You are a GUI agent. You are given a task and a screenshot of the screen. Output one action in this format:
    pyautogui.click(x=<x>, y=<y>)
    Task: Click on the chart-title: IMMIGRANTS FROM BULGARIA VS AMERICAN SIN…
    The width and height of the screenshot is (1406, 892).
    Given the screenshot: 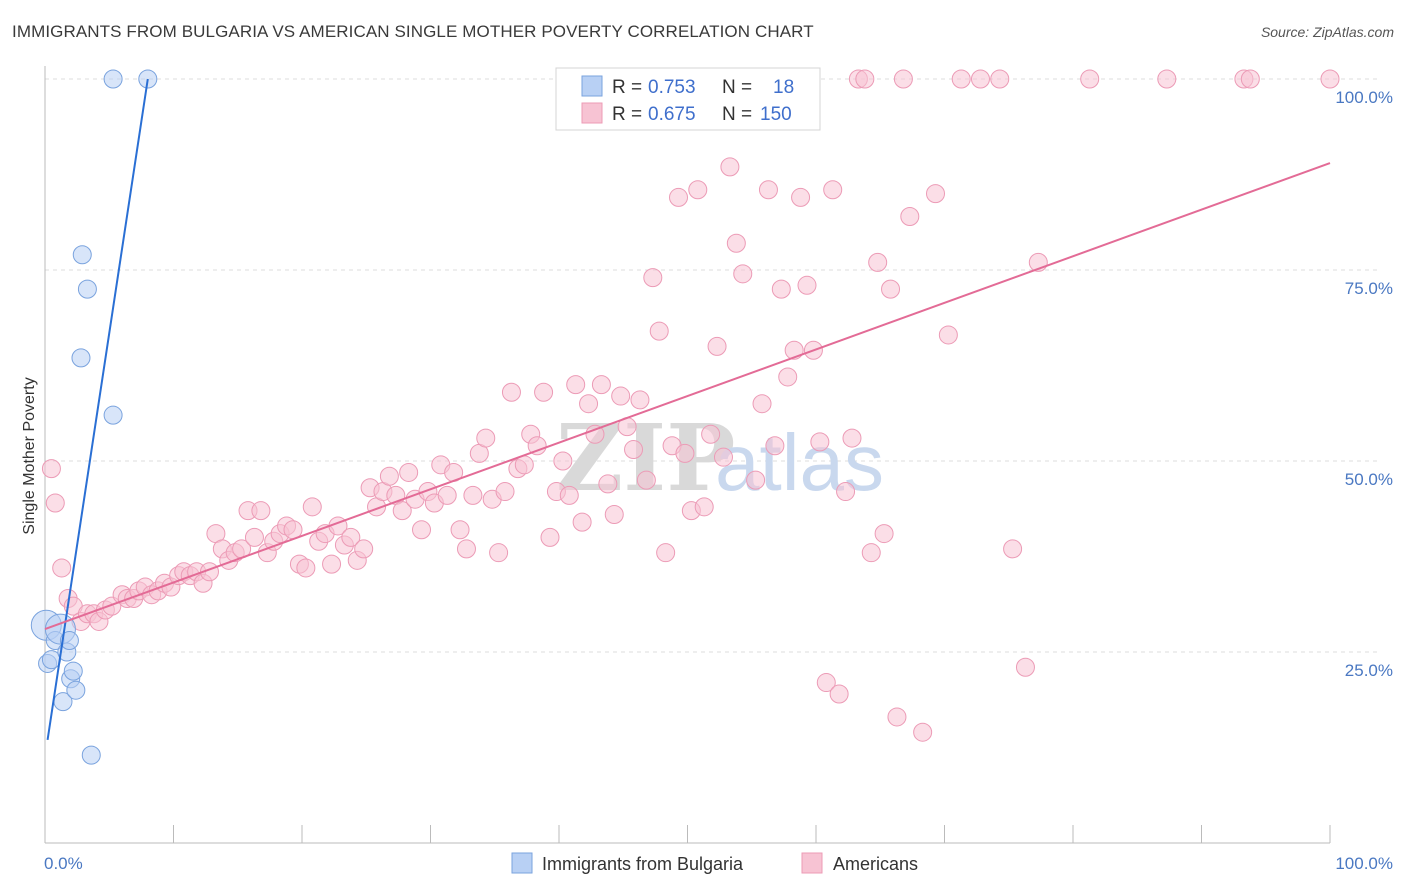 What is the action you would take?
    pyautogui.click(x=413, y=31)
    